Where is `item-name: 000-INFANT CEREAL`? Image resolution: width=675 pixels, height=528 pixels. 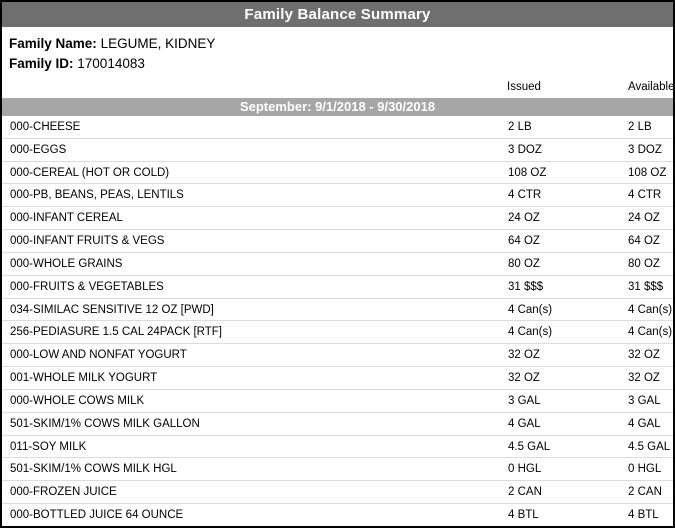 item-name: 000-INFANT CEREAL is located at coordinates (66, 218).